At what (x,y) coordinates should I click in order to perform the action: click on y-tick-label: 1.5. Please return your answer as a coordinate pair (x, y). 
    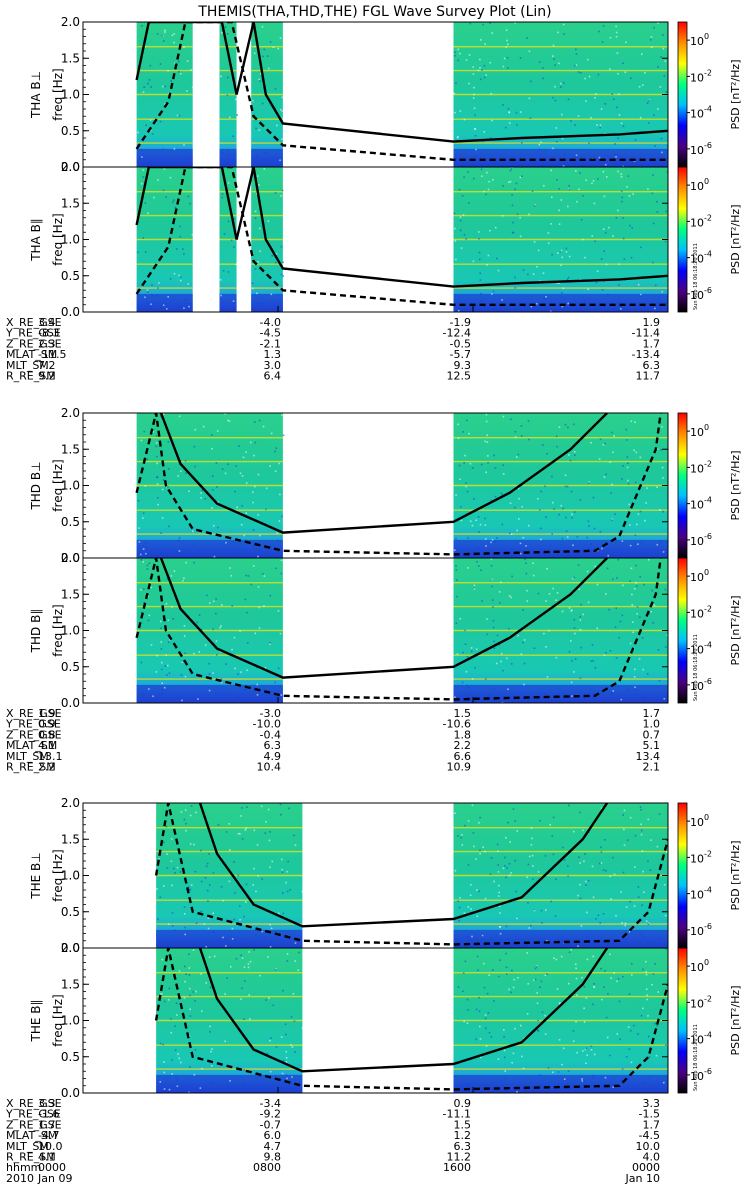
    Looking at the image, I should click on (70, 839).